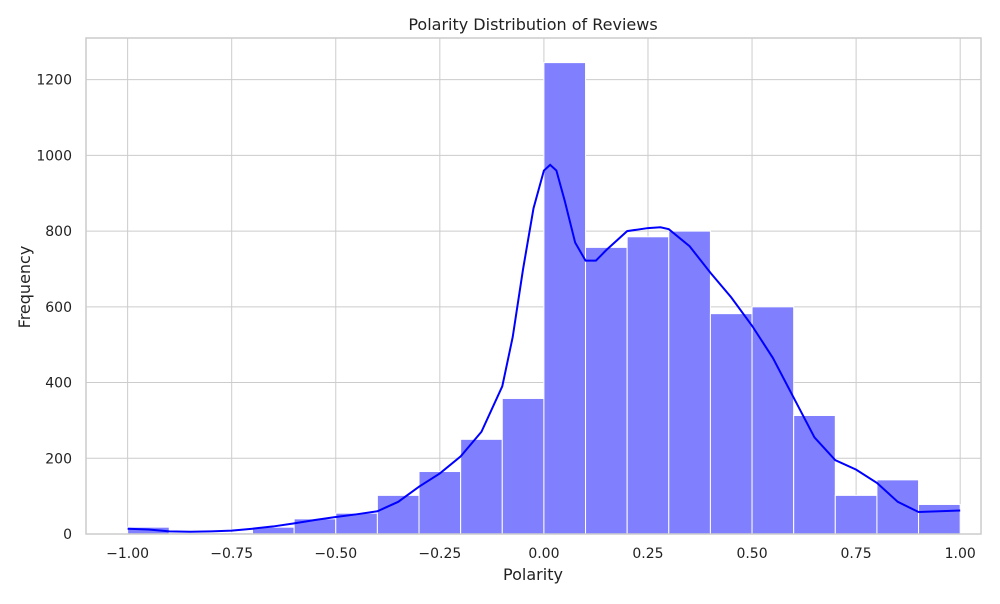 The image size is (1000, 604). Describe the element at coordinates (231, 554) in the screenshot. I see `x-tick-label: −0.75` at that location.